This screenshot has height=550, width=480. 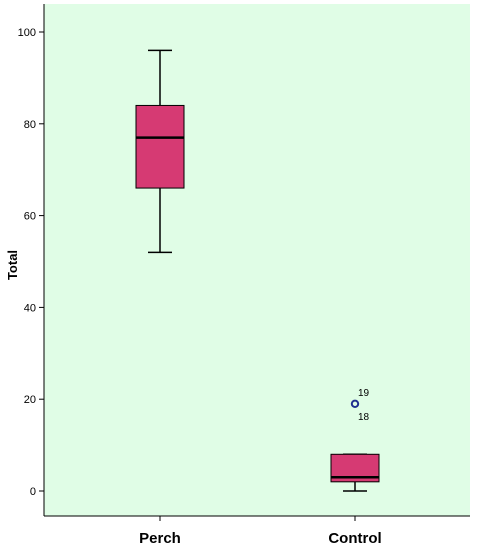 What do you see at coordinates (354, 538) in the screenshot?
I see `x-tick-label-control: Control` at bounding box center [354, 538].